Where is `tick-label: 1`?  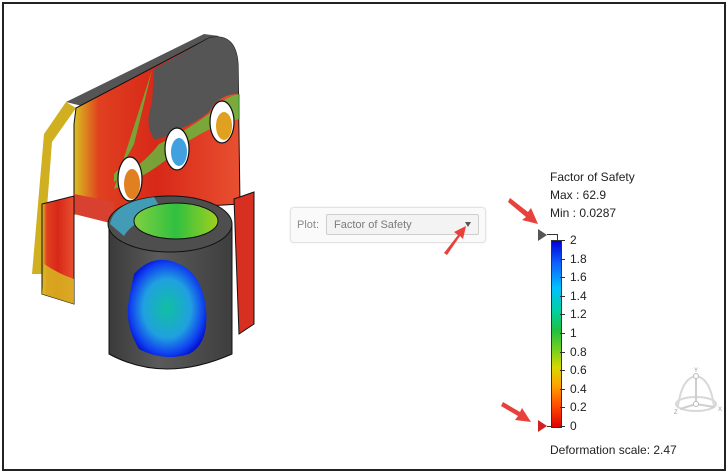
tick-label: 1 is located at coordinates (573, 333).